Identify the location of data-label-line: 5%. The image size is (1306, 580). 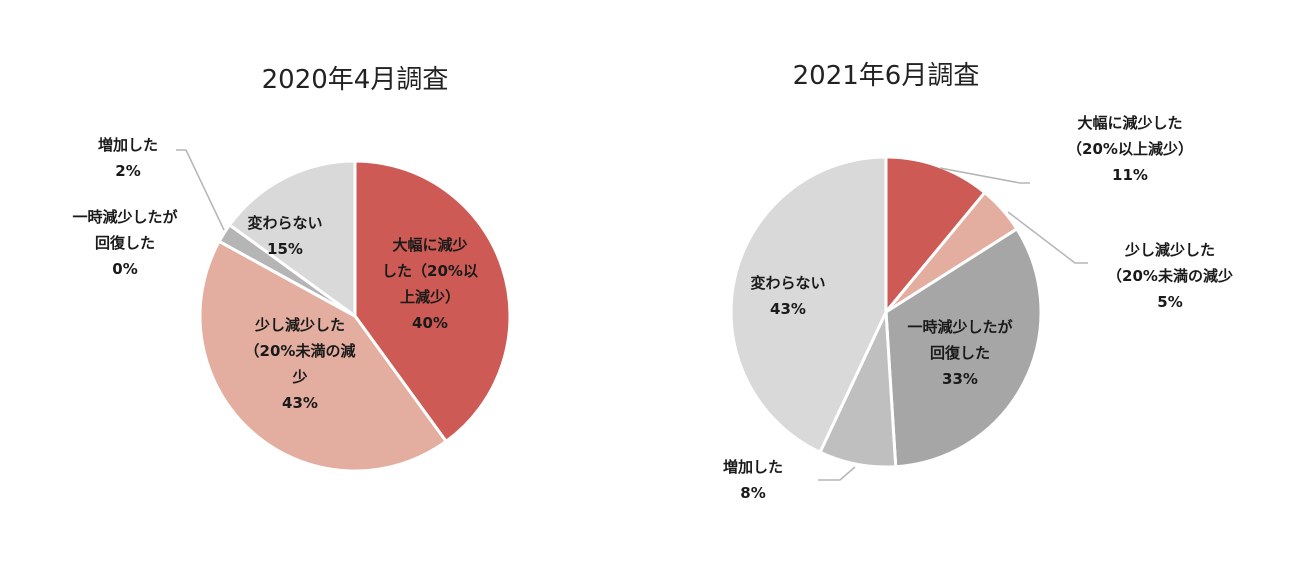
(1169, 302).